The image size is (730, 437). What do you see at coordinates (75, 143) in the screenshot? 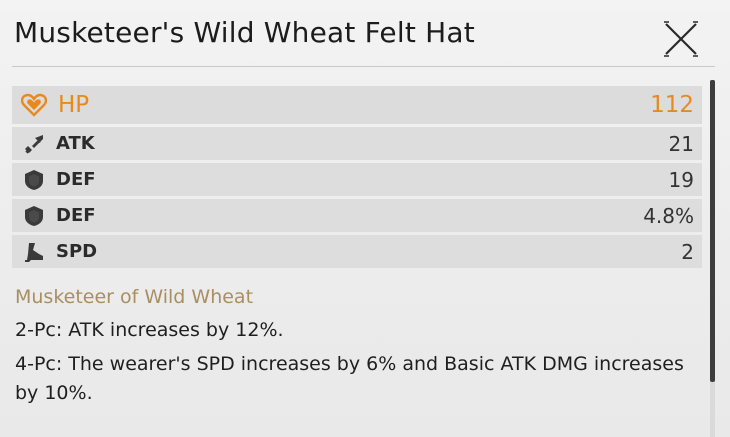
I see `sub-stat-label: ATK` at bounding box center [75, 143].